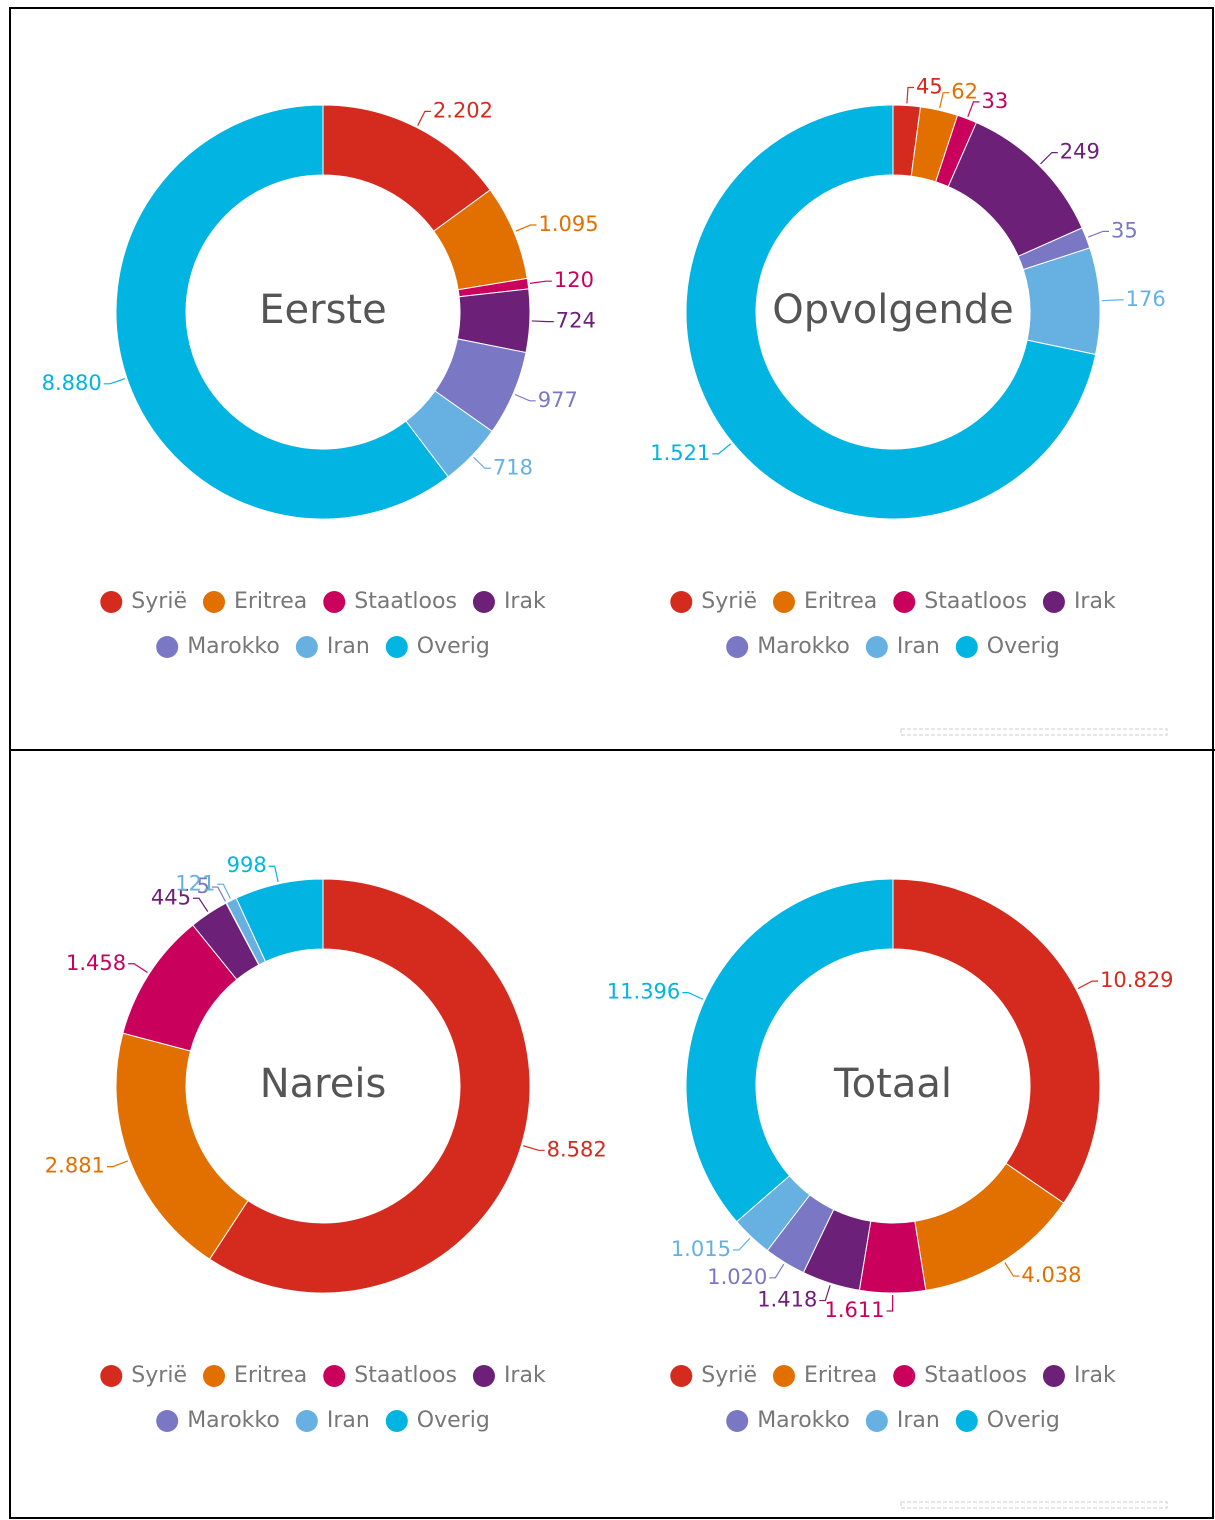 The width and height of the screenshot is (1215, 1520). Describe the element at coordinates (171, 897) in the screenshot. I see `data-label: 445` at that location.